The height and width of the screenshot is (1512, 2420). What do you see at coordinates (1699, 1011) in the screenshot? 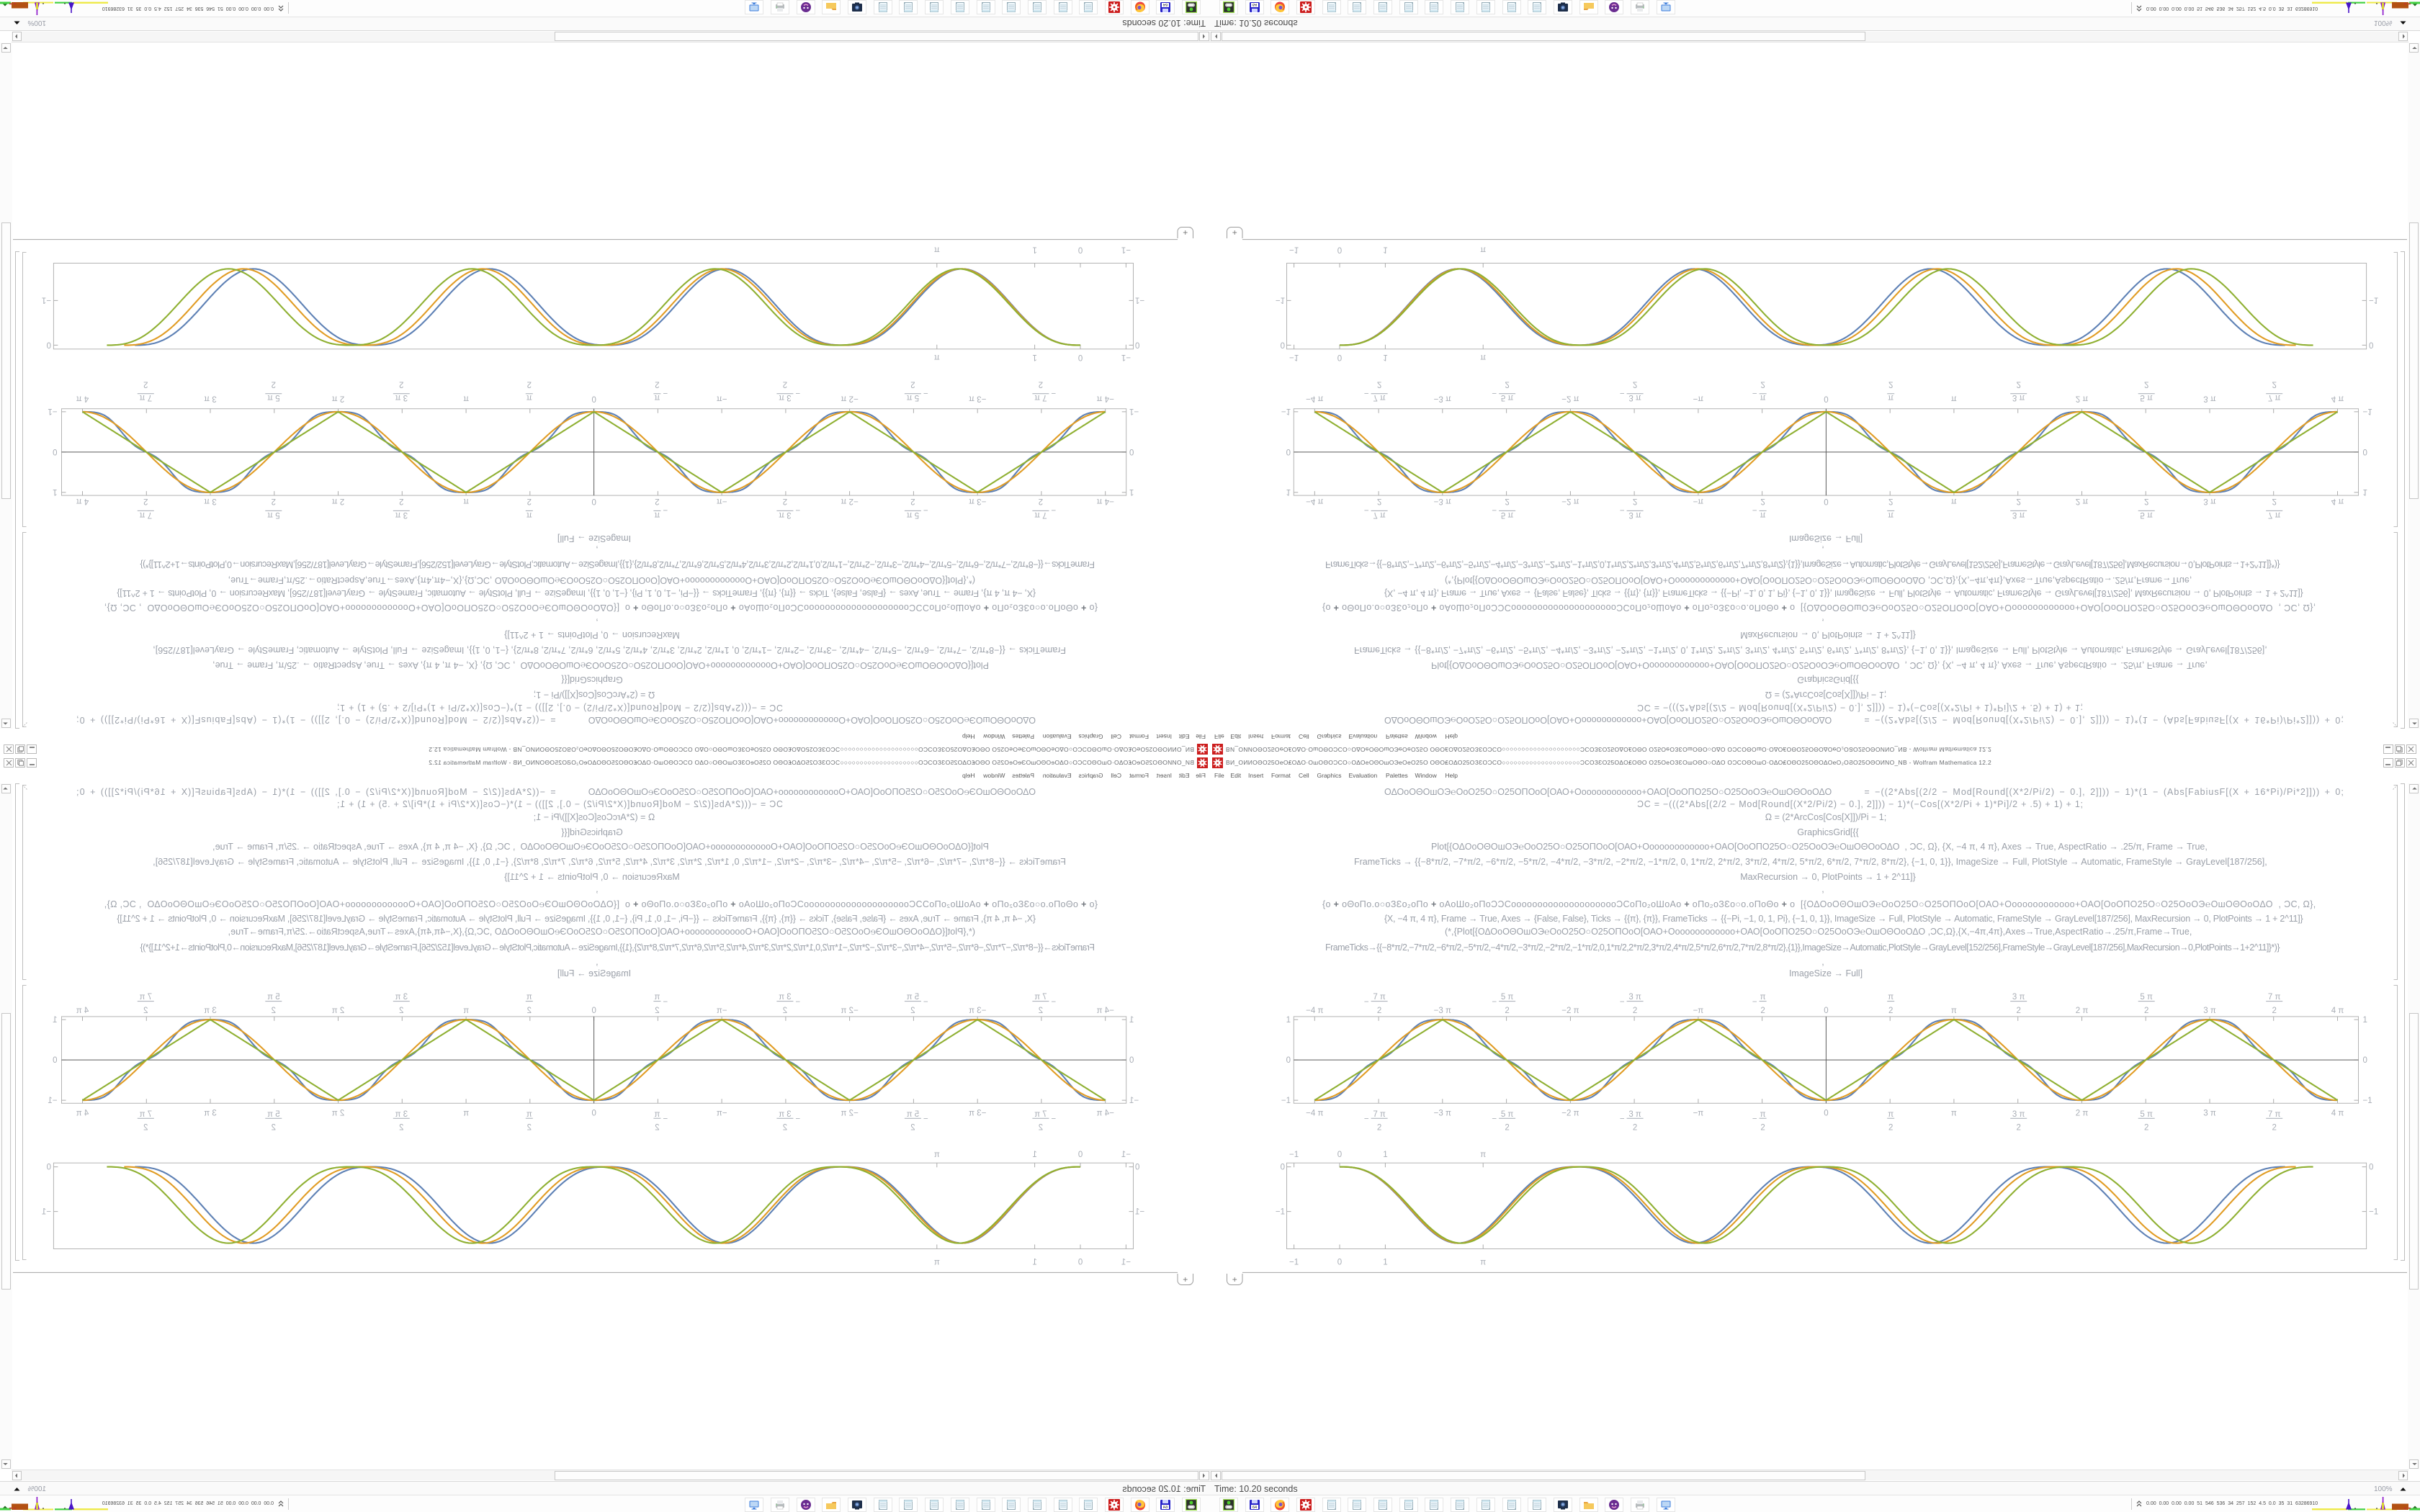
I see `svg-text: −π` at bounding box center [1699, 1011].